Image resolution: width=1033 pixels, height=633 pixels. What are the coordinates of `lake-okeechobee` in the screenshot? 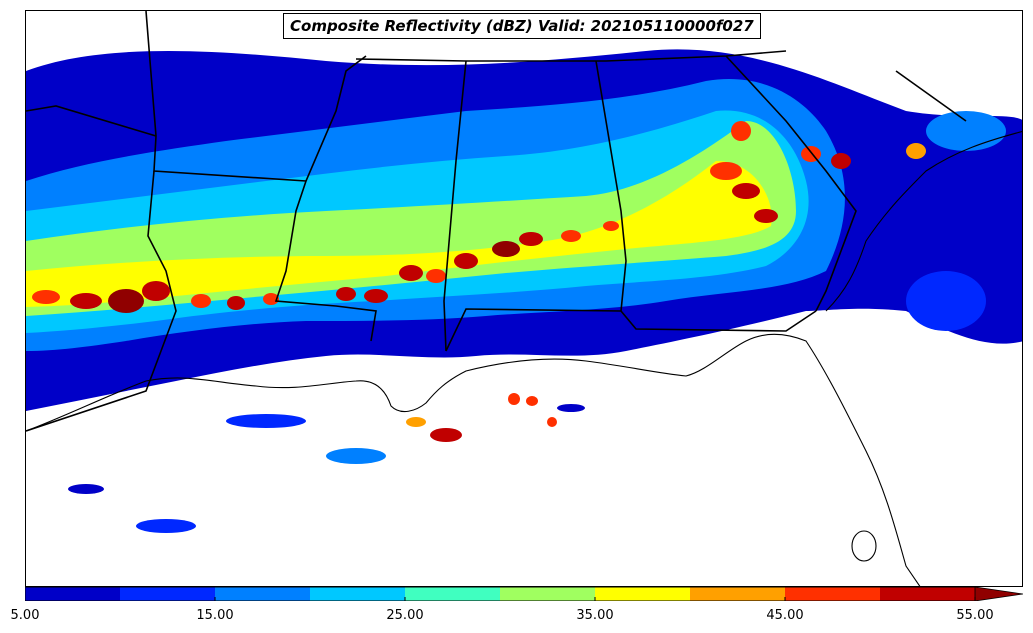 It's located at (864, 546).